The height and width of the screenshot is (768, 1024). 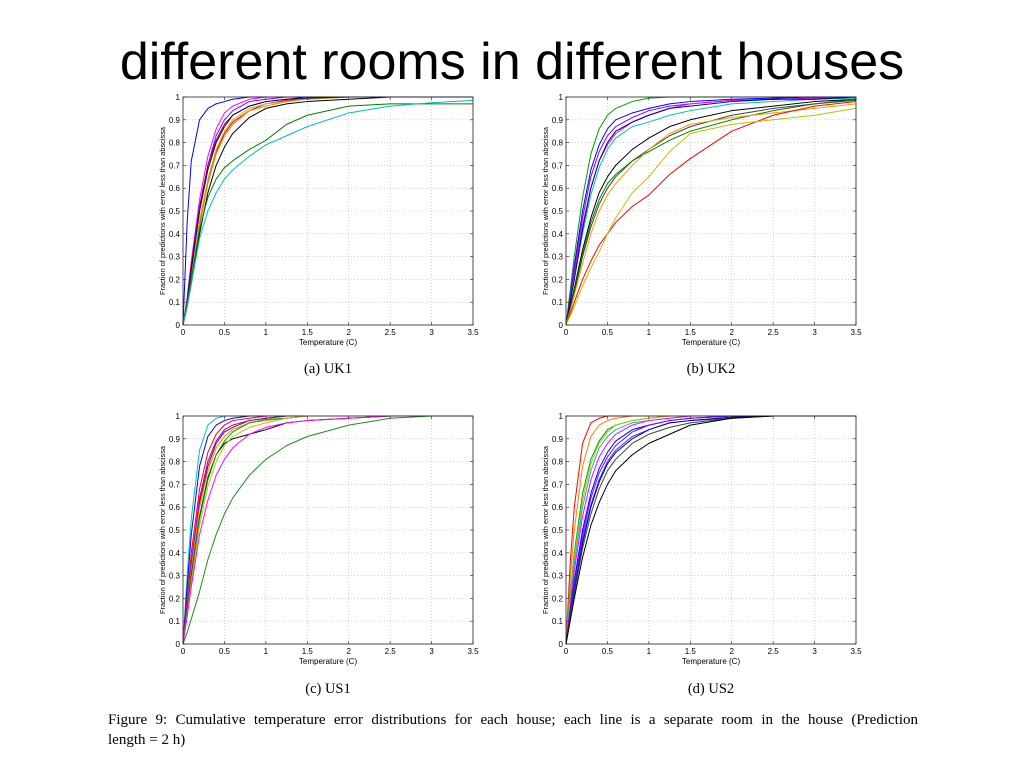 What do you see at coordinates (512, 62) in the screenshot?
I see `slide-title: different rooms in different houses` at bounding box center [512, 62].